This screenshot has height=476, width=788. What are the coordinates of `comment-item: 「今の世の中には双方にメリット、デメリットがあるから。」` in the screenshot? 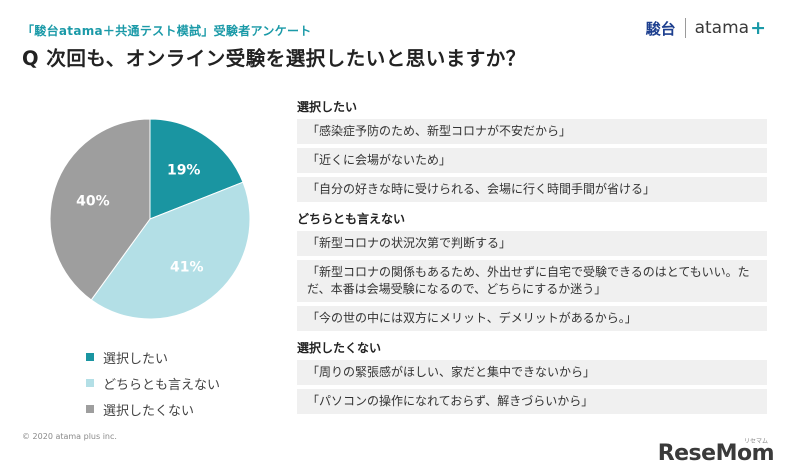 It's located at (532, 318).